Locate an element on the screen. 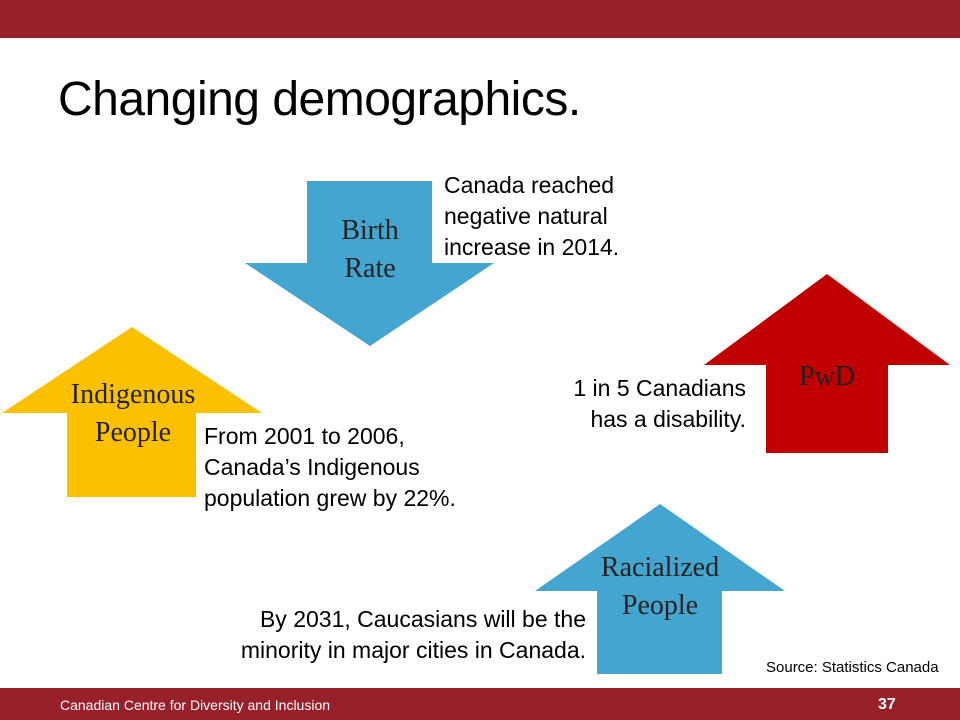 The image size is (960, 720). top-banner is located at coordinates (480, 19).